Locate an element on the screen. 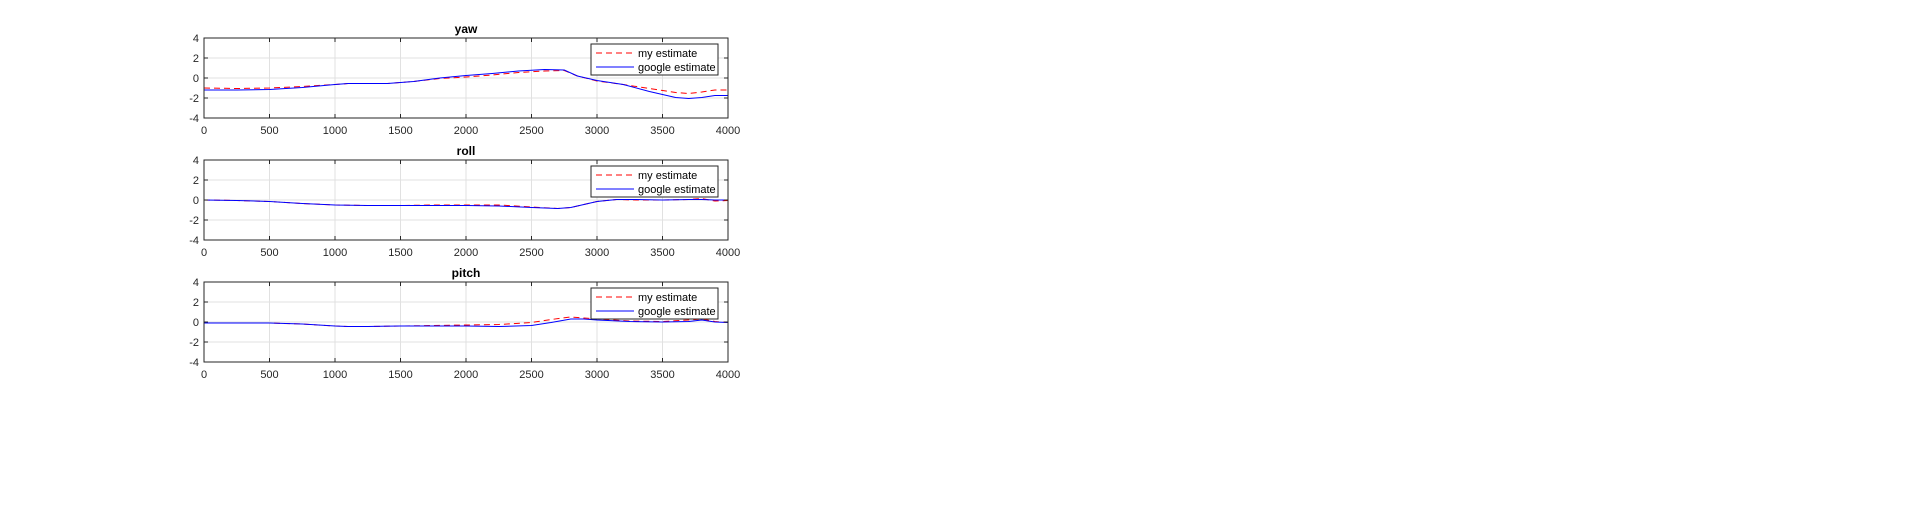 This screenshot has width=1924, height=505. chart-title: roll is located at coordinates (466, 151).